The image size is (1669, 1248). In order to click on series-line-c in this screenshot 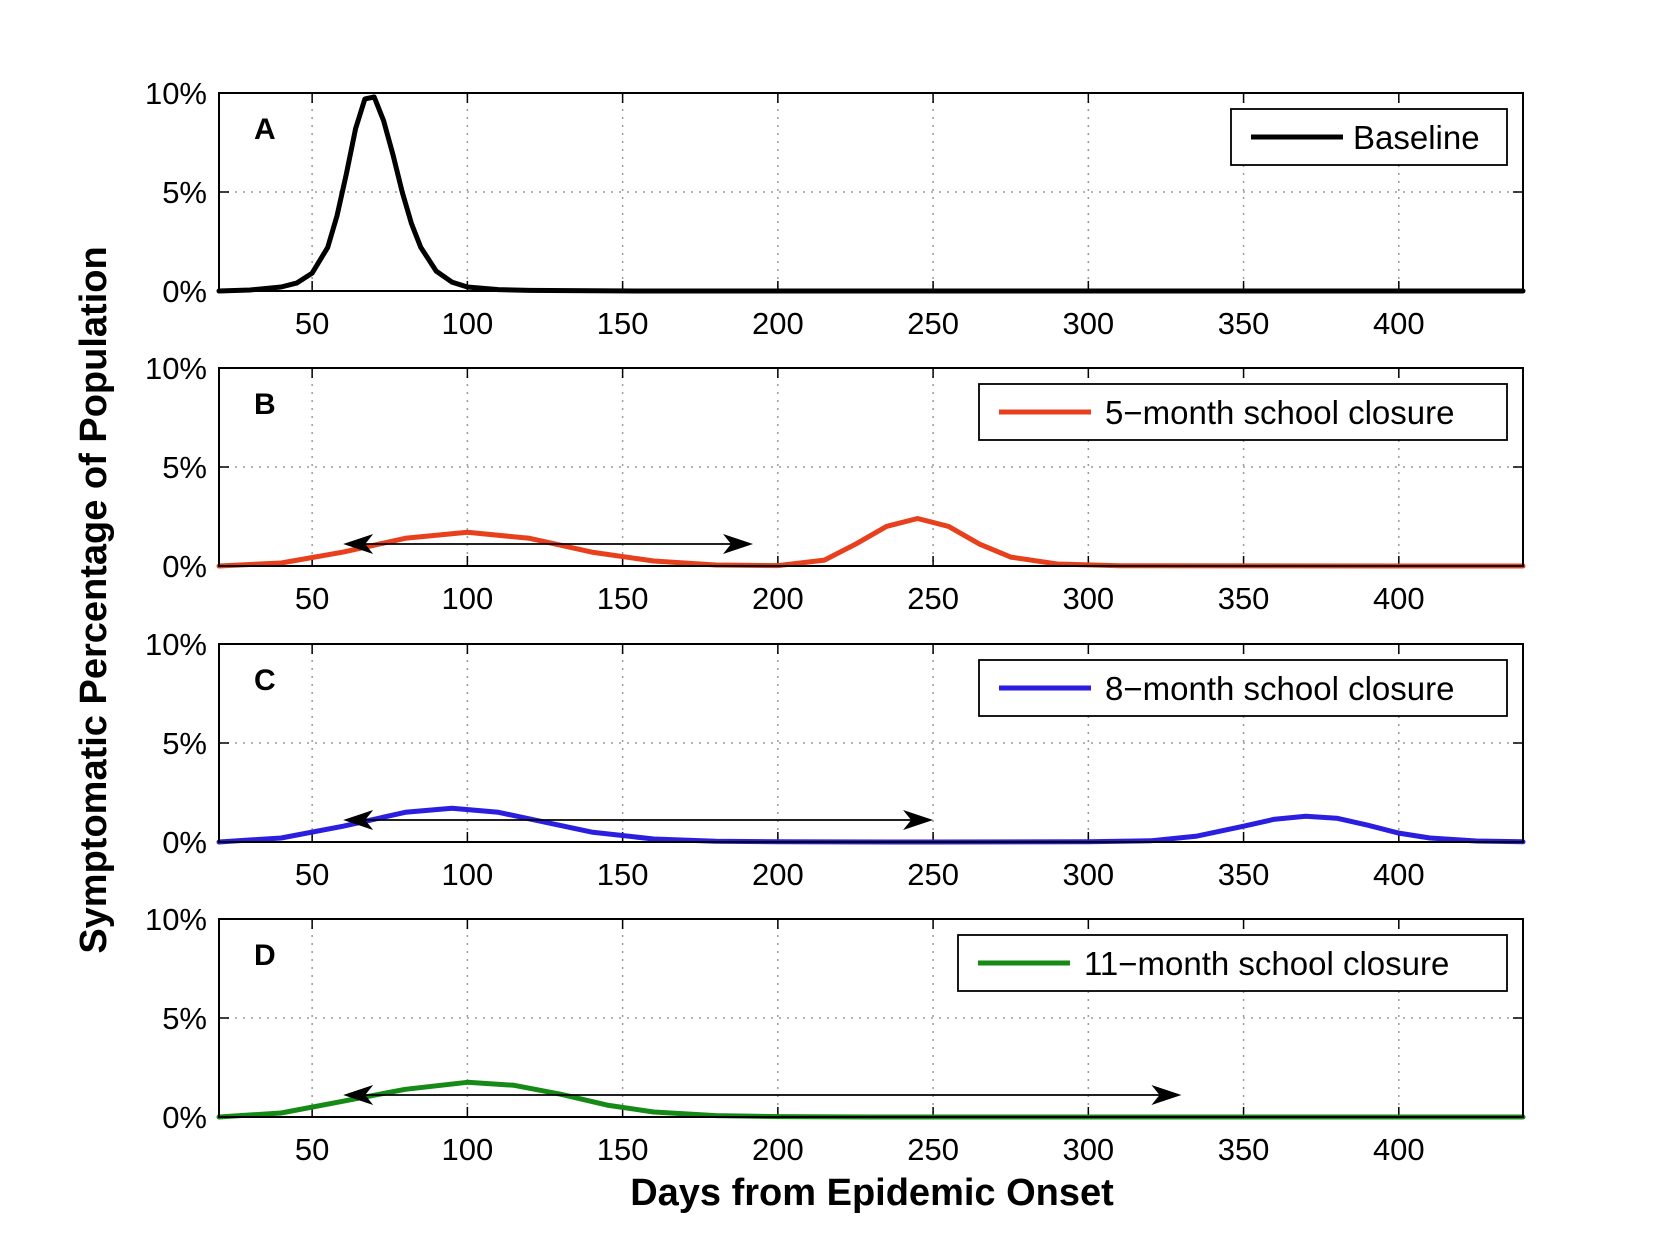, I will do `click(871, 825)`.